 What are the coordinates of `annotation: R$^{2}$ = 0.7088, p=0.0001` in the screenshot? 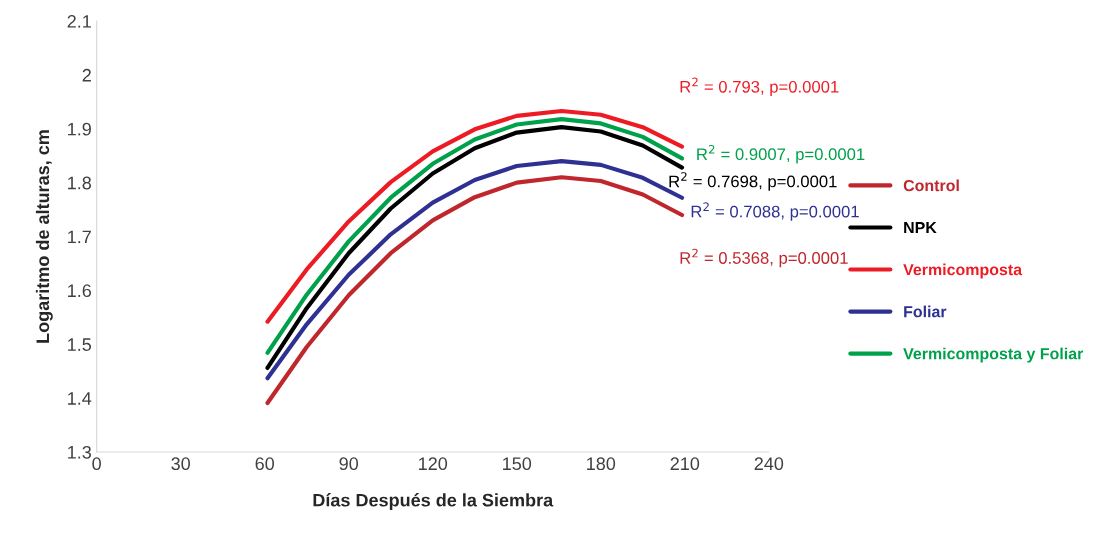 It's located at (775, 211).